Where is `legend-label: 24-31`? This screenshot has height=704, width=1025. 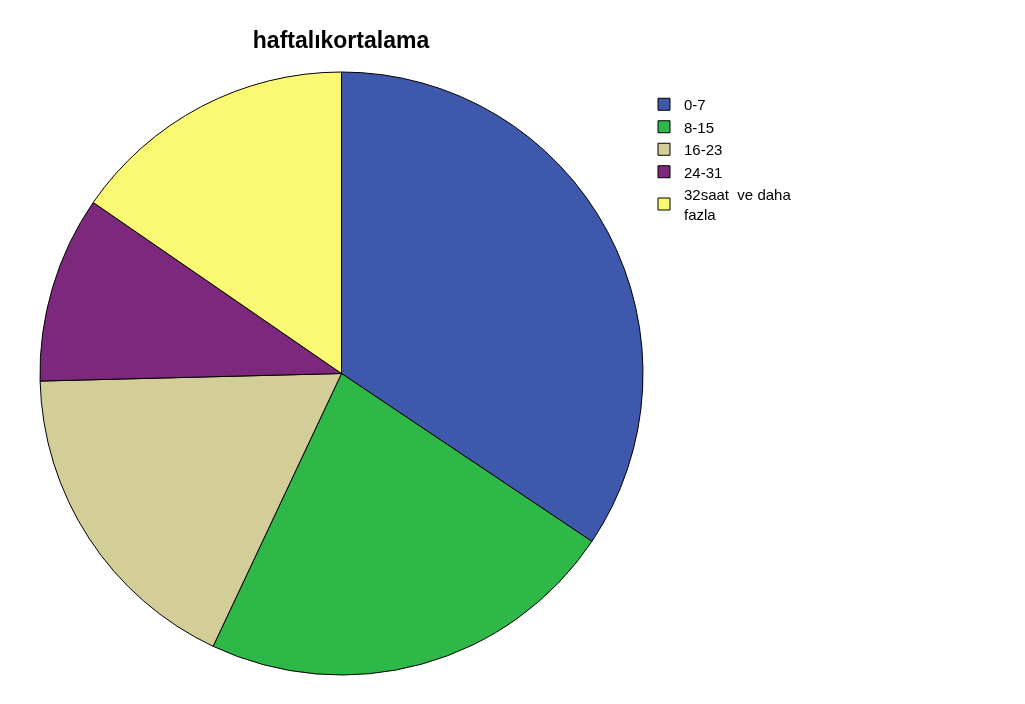 legend-label: 24-31 is located at coordinates (703, 172).